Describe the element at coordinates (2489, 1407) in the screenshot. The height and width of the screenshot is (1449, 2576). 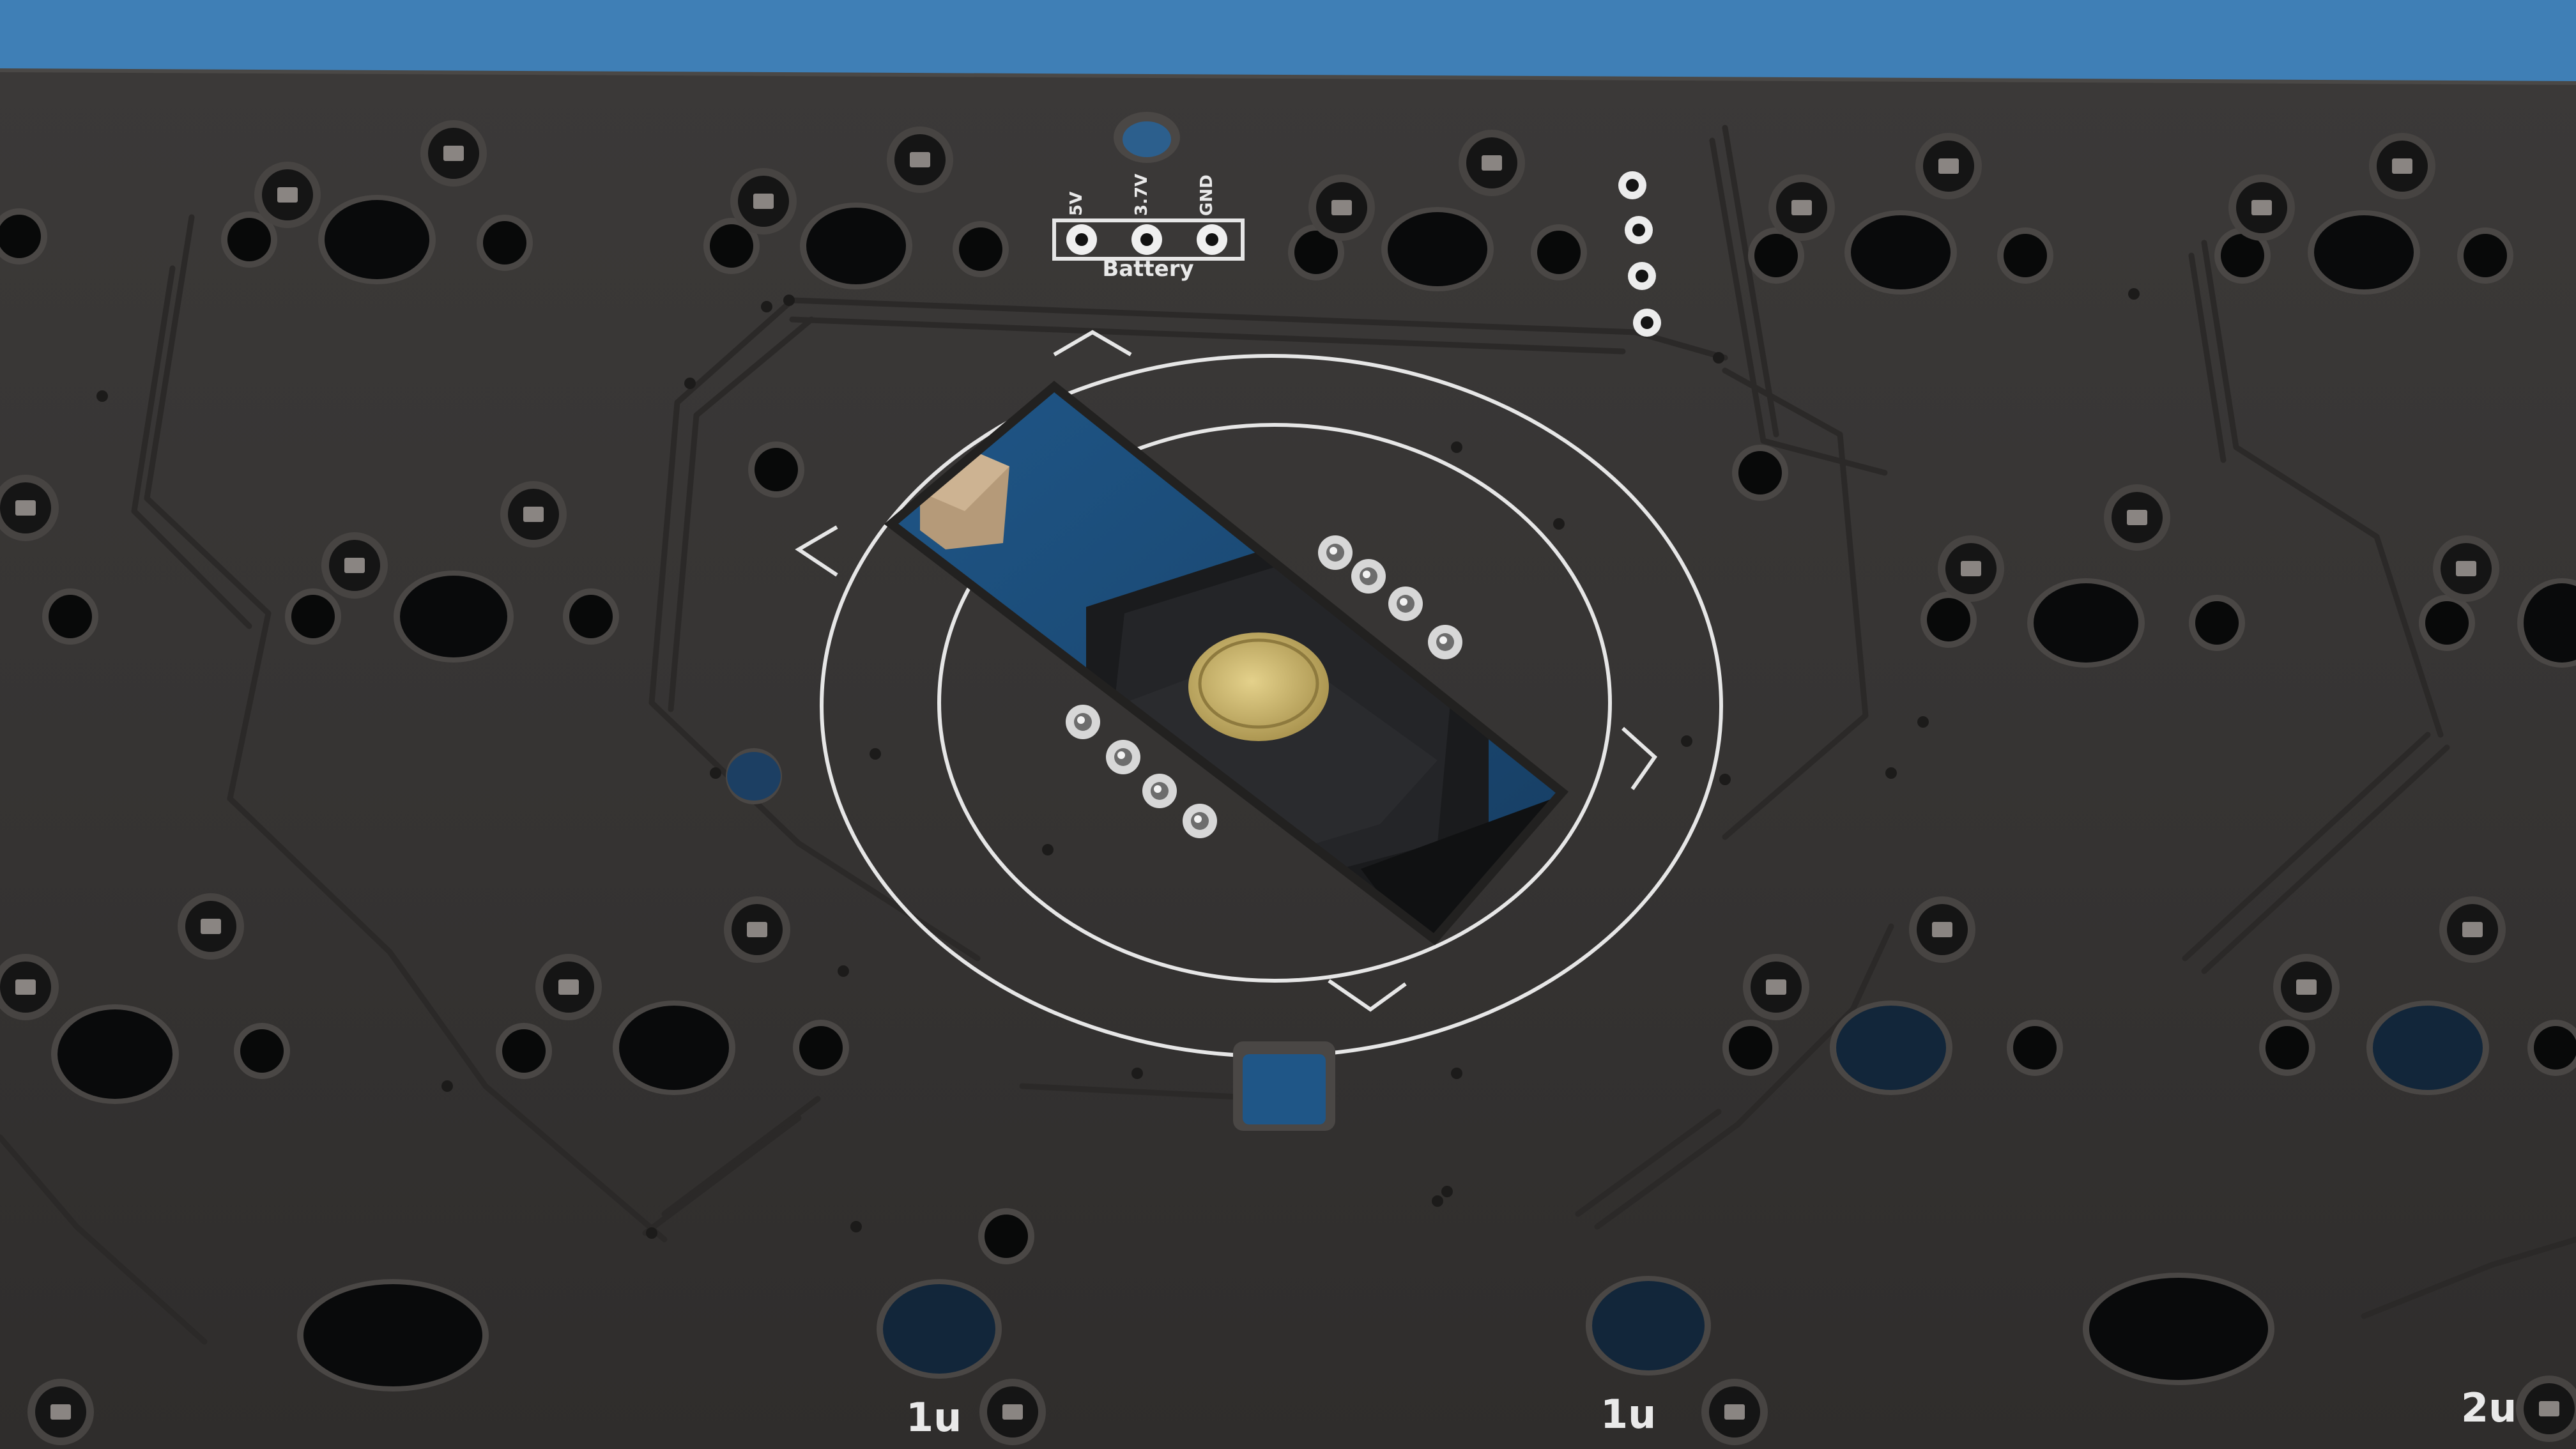
I see `key-size-label-3: 2u` at that location.